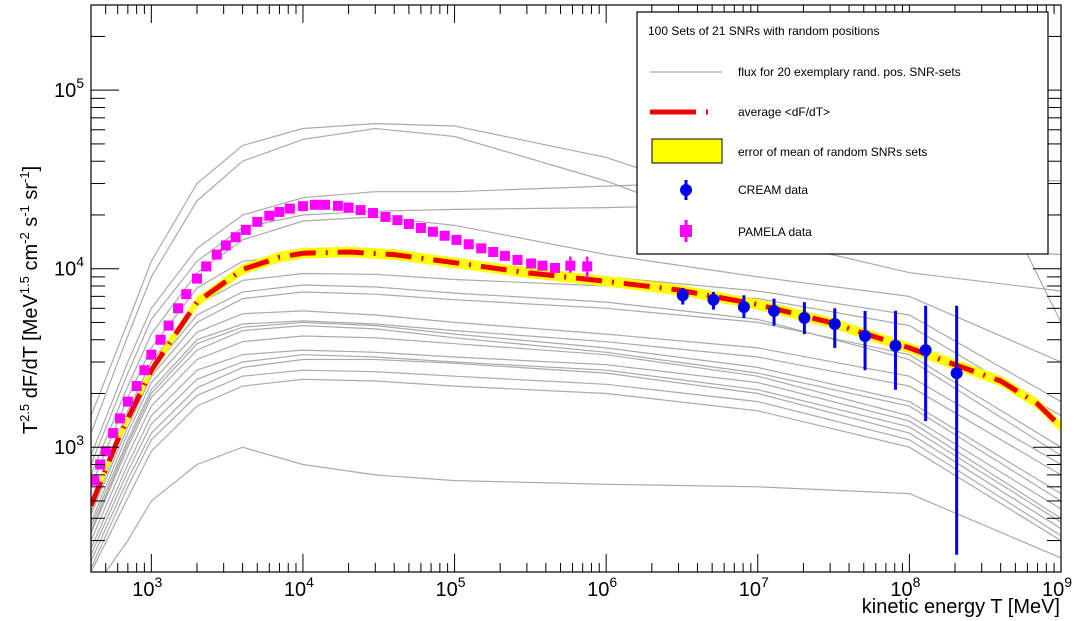 The width and height of the screenshot is (1078, 621). I want to click on tick-exponent: 8, so click(917, 582).